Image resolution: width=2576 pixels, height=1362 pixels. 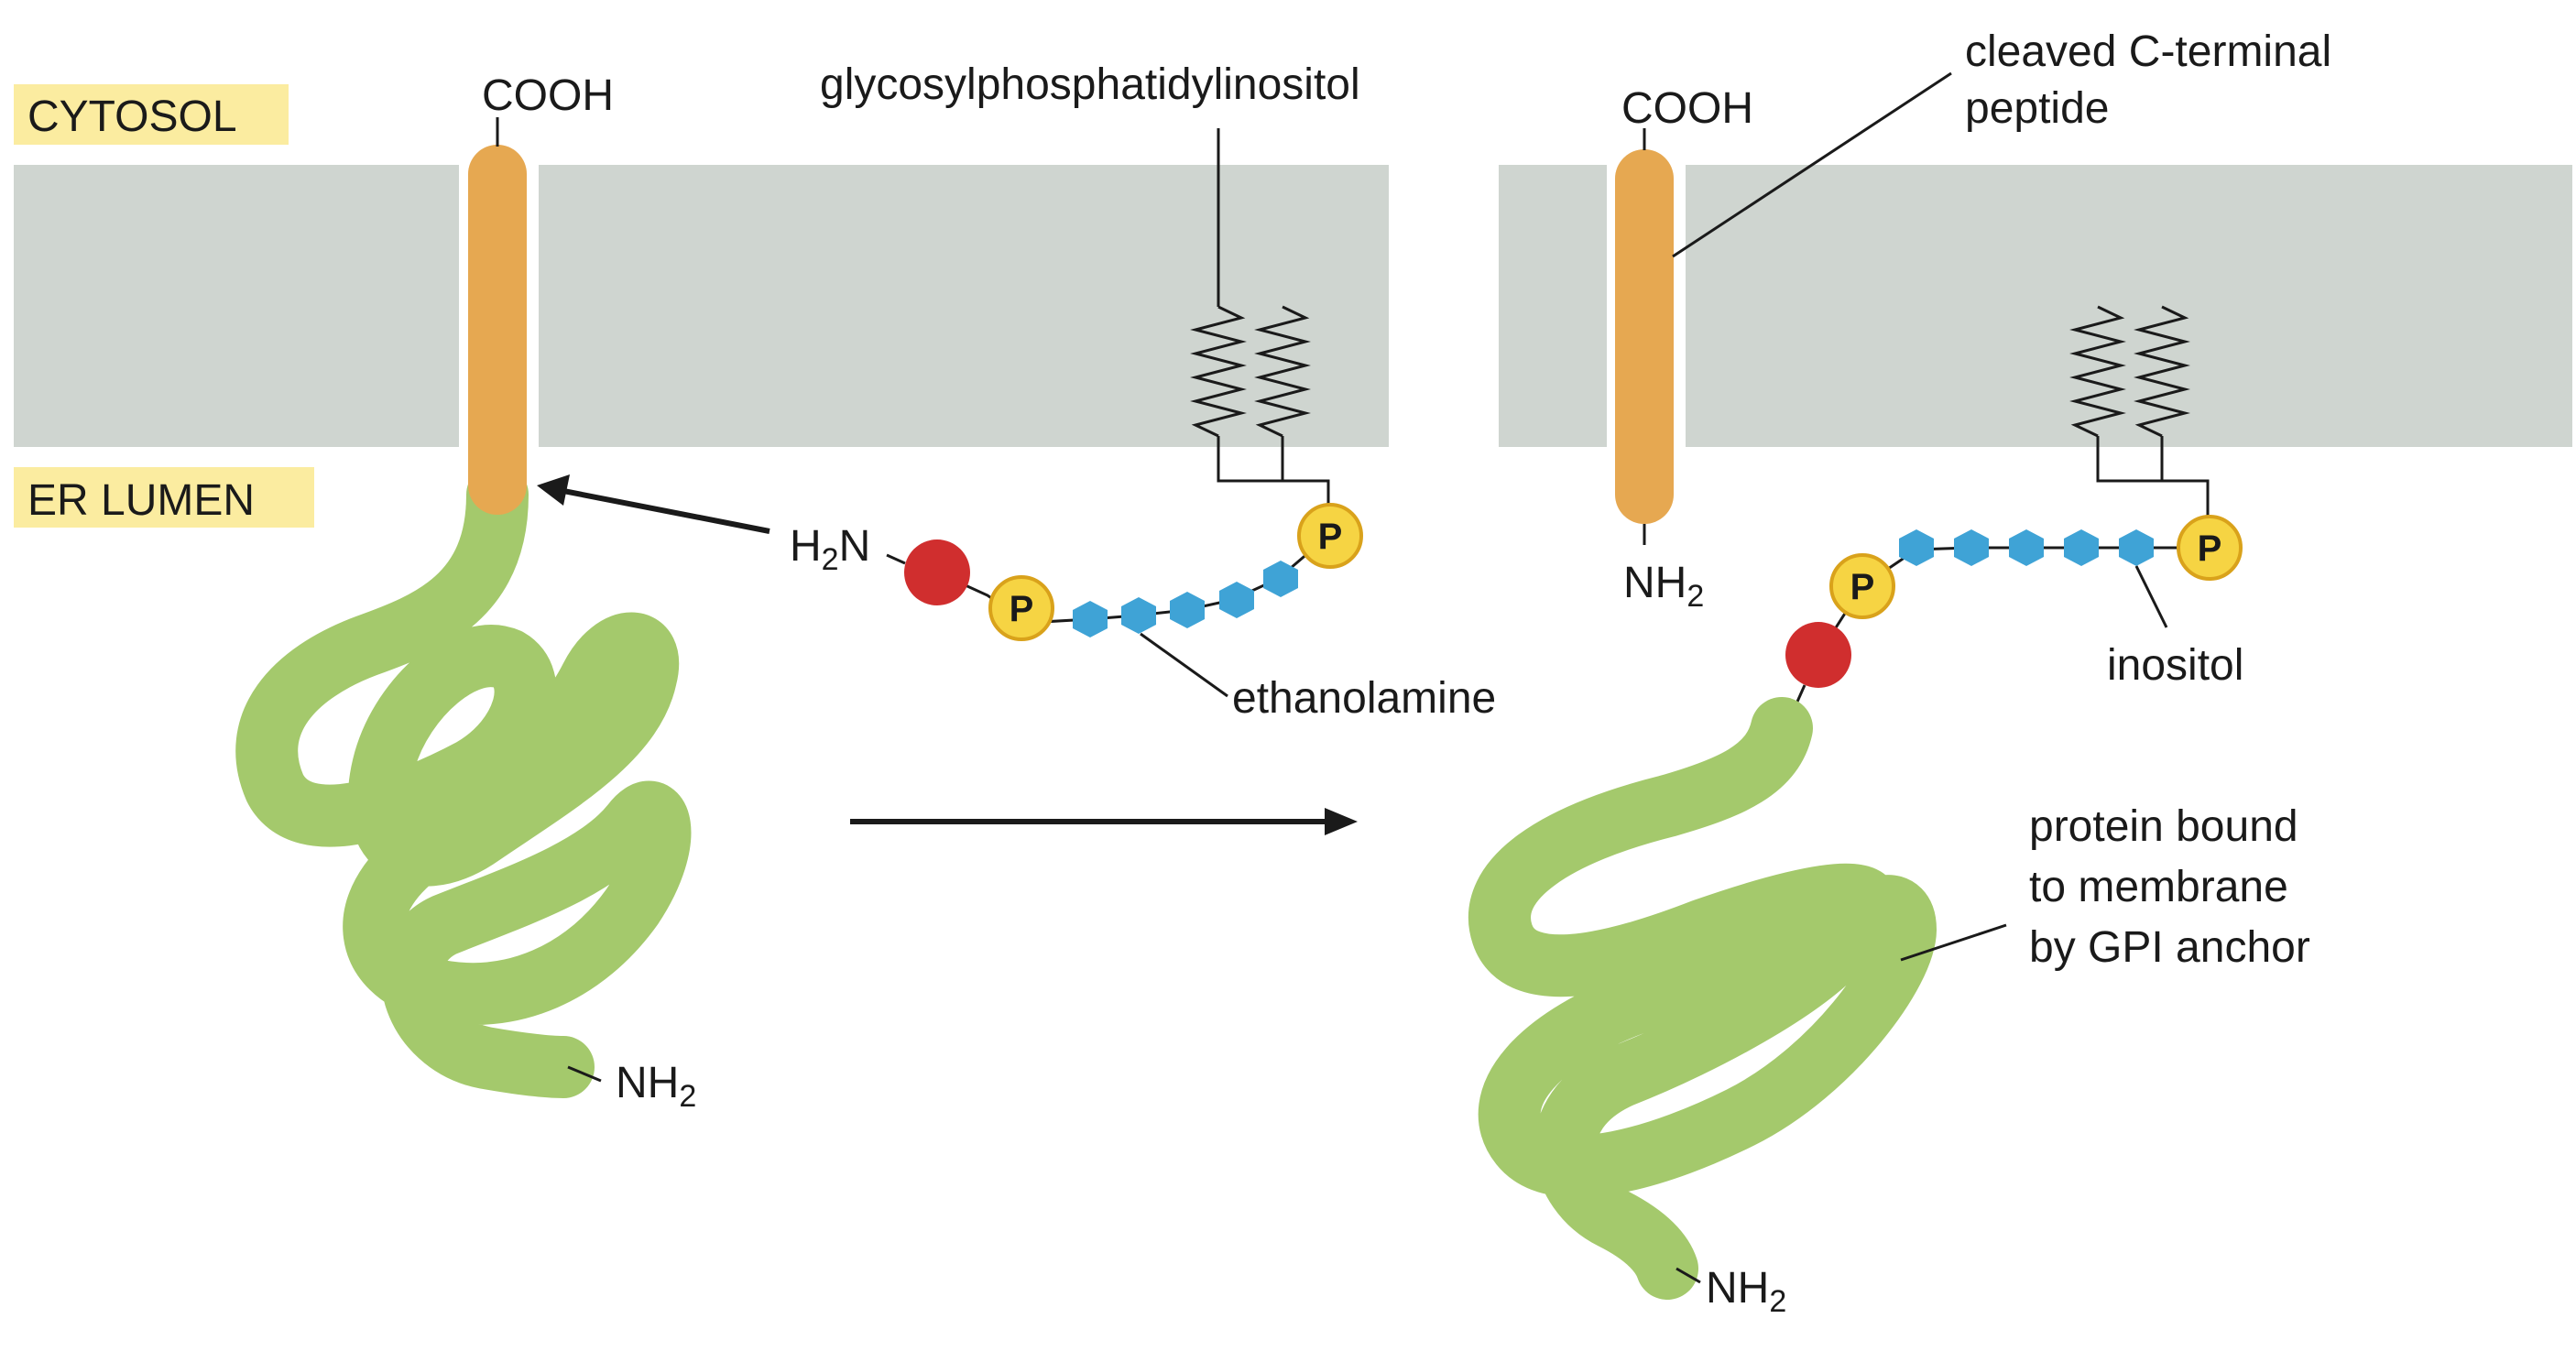 What do you see at coordinates (1664, 586) in the screenshot?
I see `nh2-label-cleaved: NH2` at bounding box center [1664, 586].